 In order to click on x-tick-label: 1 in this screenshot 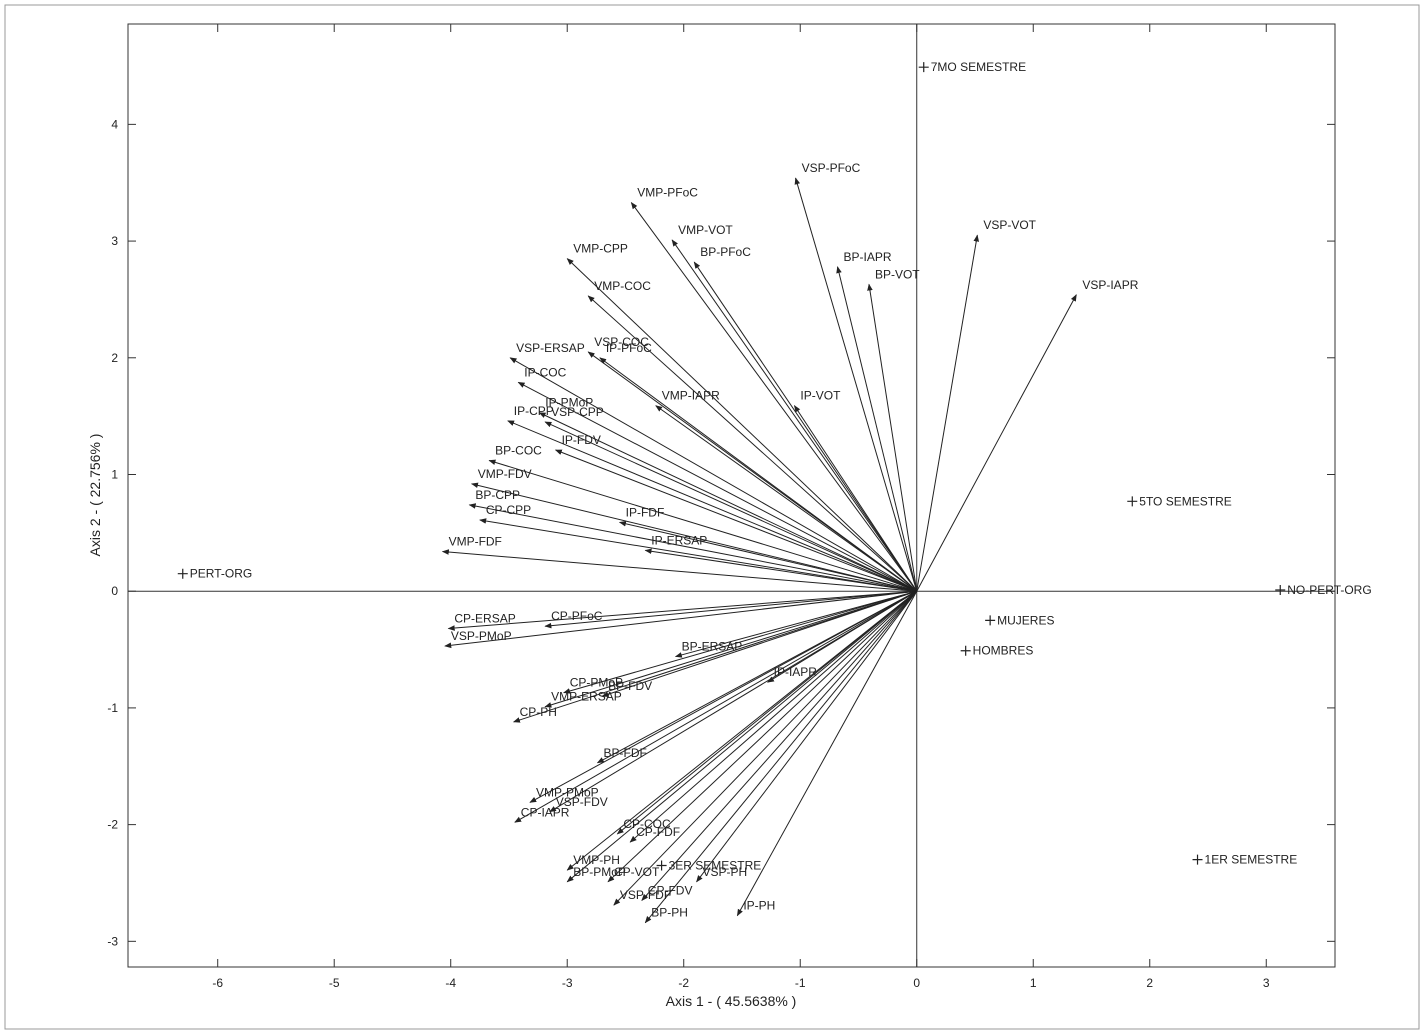, I will do `click(1033, 983)`.